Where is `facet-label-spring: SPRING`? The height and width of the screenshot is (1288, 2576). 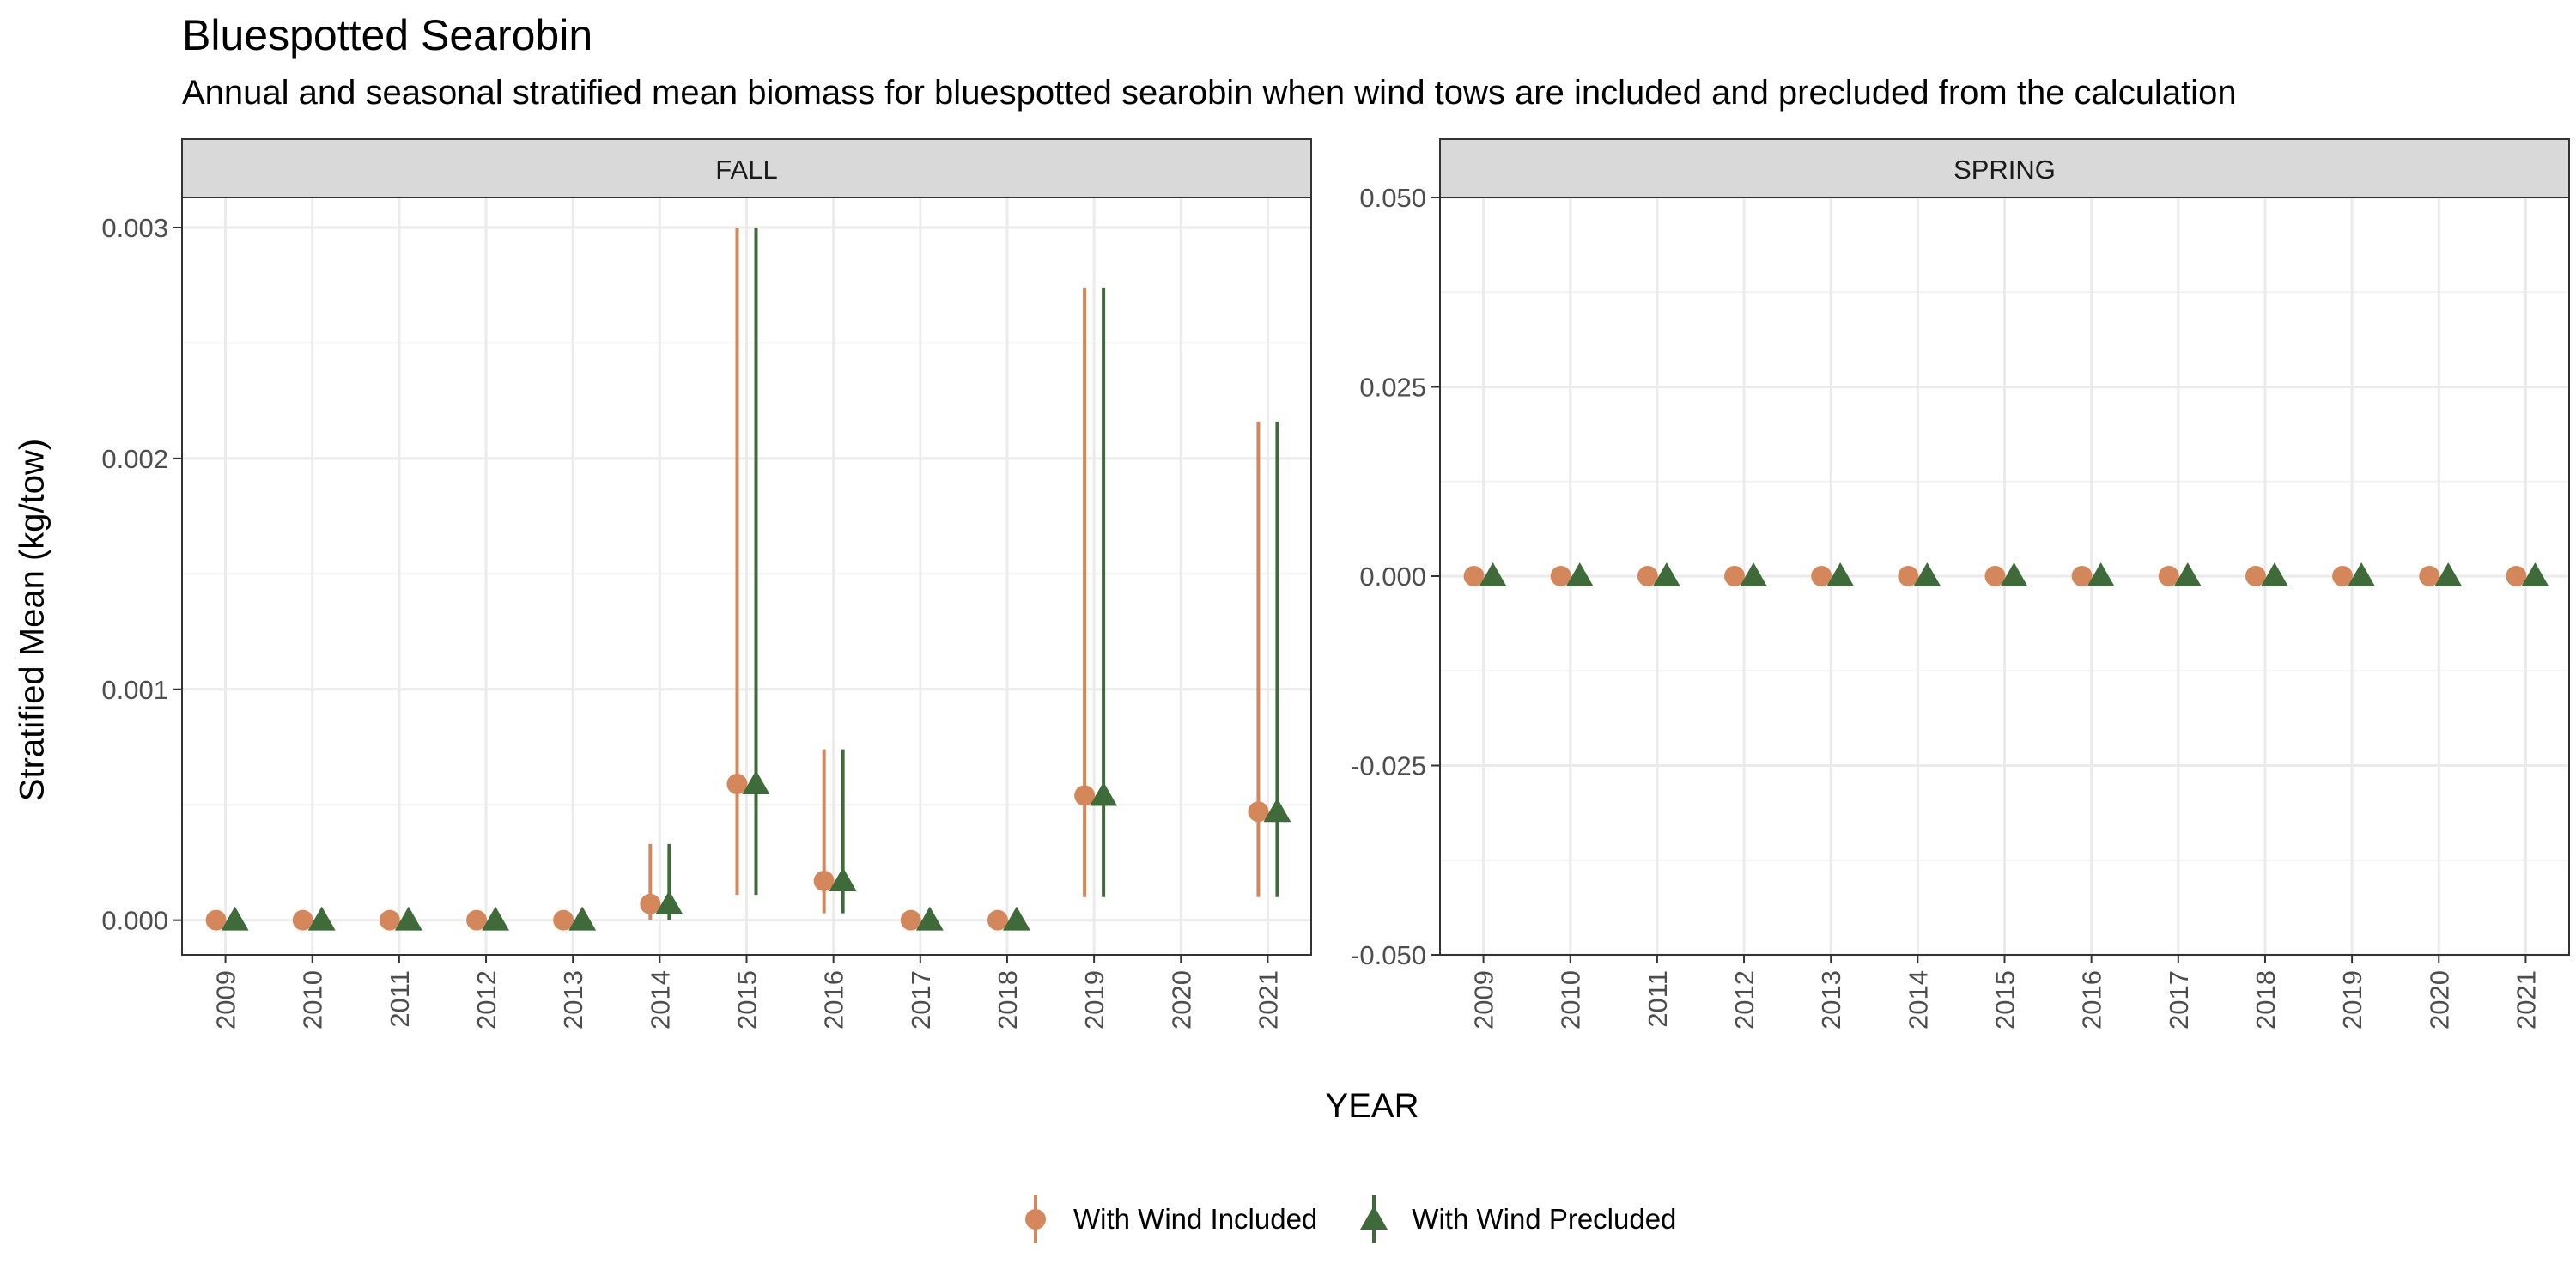 facet-label-spring: SPRING is located at coordinates (2004, 170).